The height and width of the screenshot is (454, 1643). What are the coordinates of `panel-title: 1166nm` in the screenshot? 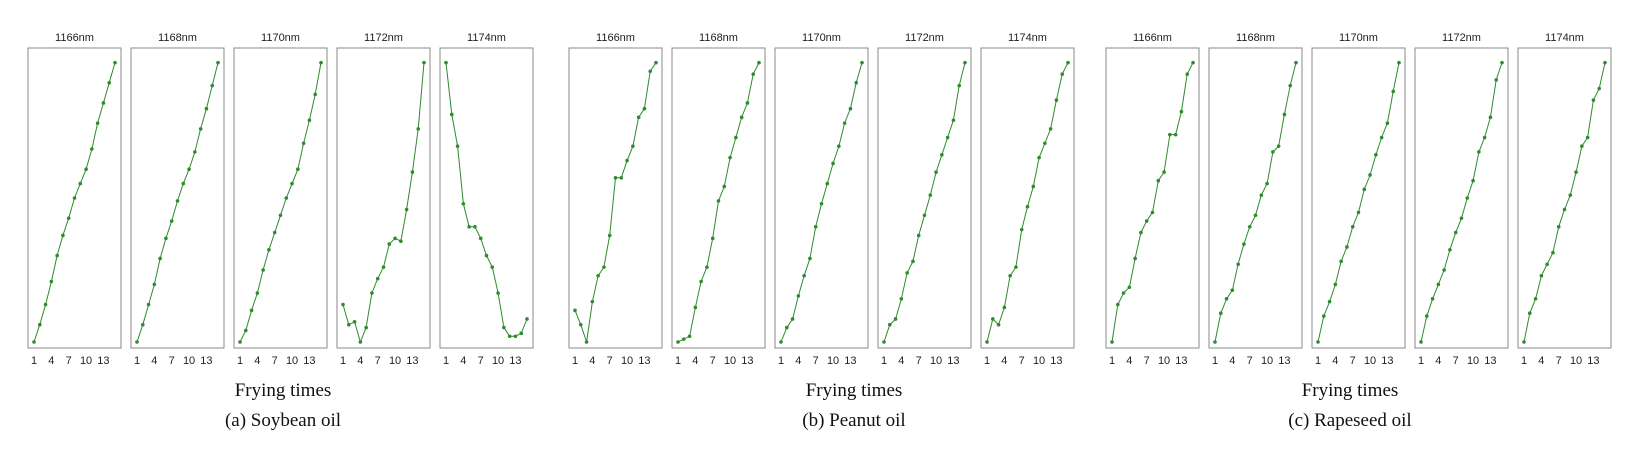 It's located at (1152, 38).